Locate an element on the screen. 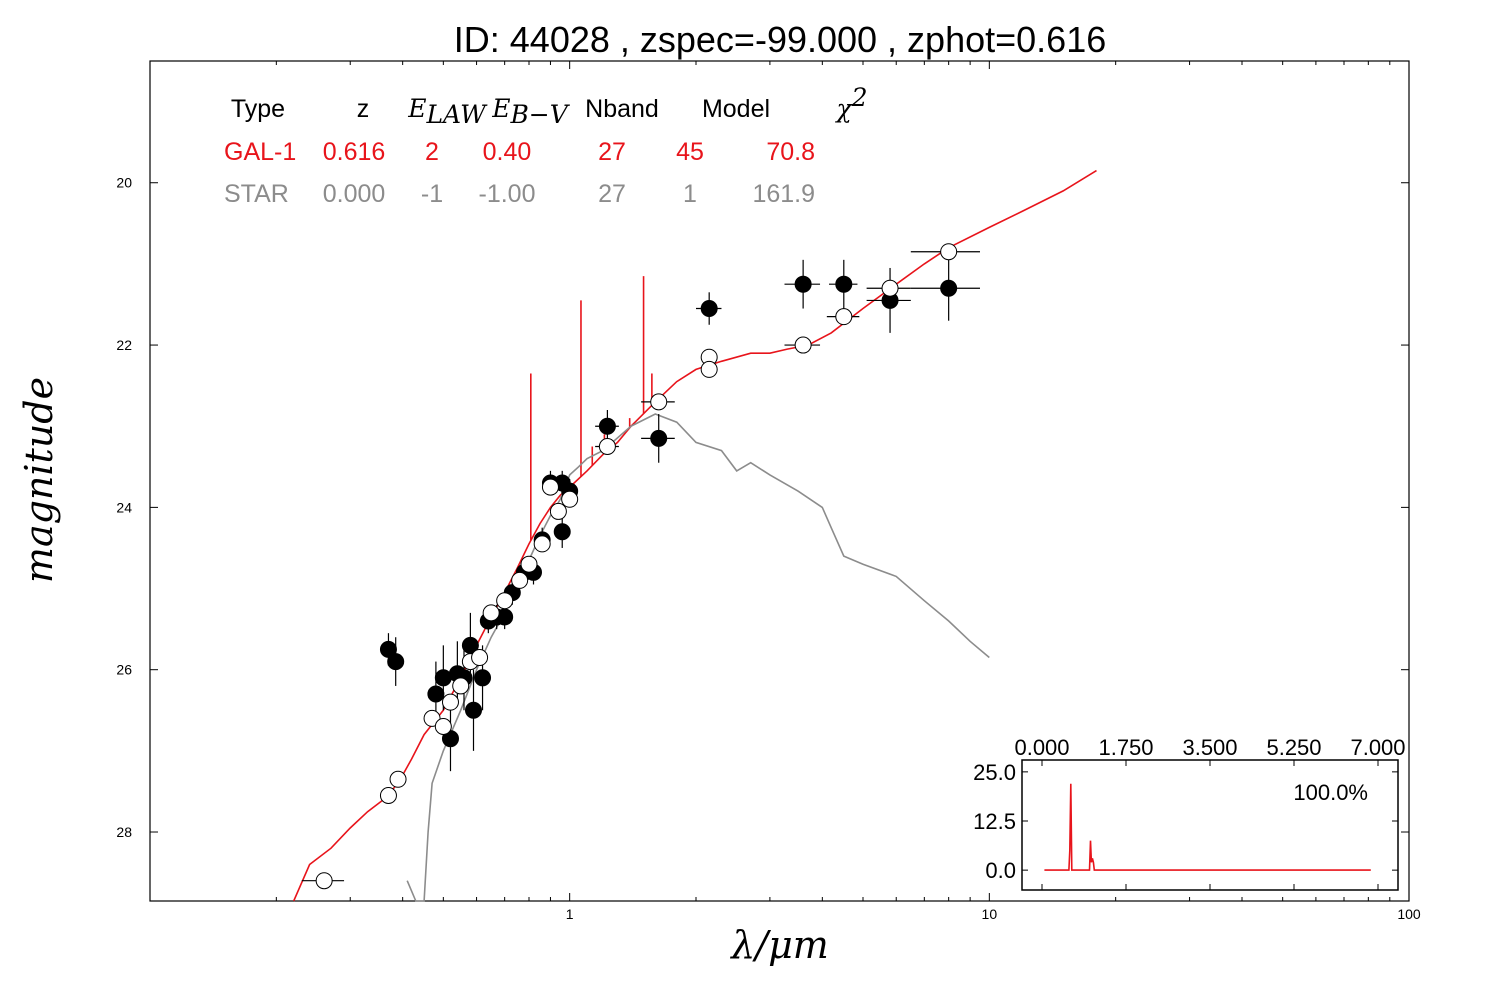  table-header-model: Model is located at coordinates (736, 109).